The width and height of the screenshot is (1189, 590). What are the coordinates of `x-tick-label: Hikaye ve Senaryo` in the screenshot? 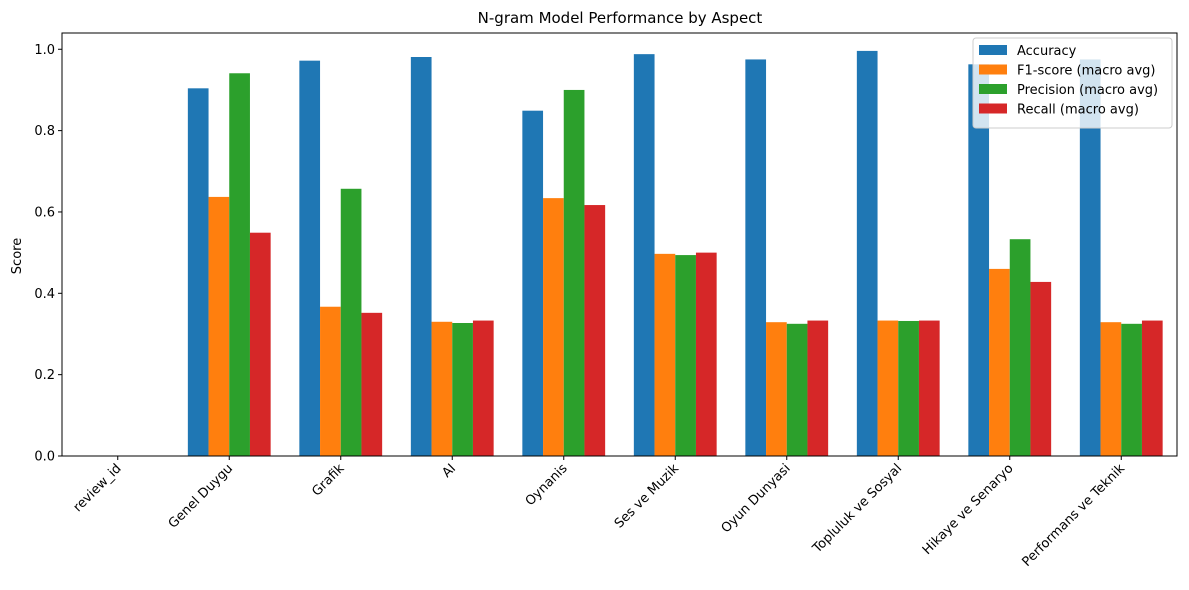 It's located at (968, 509).